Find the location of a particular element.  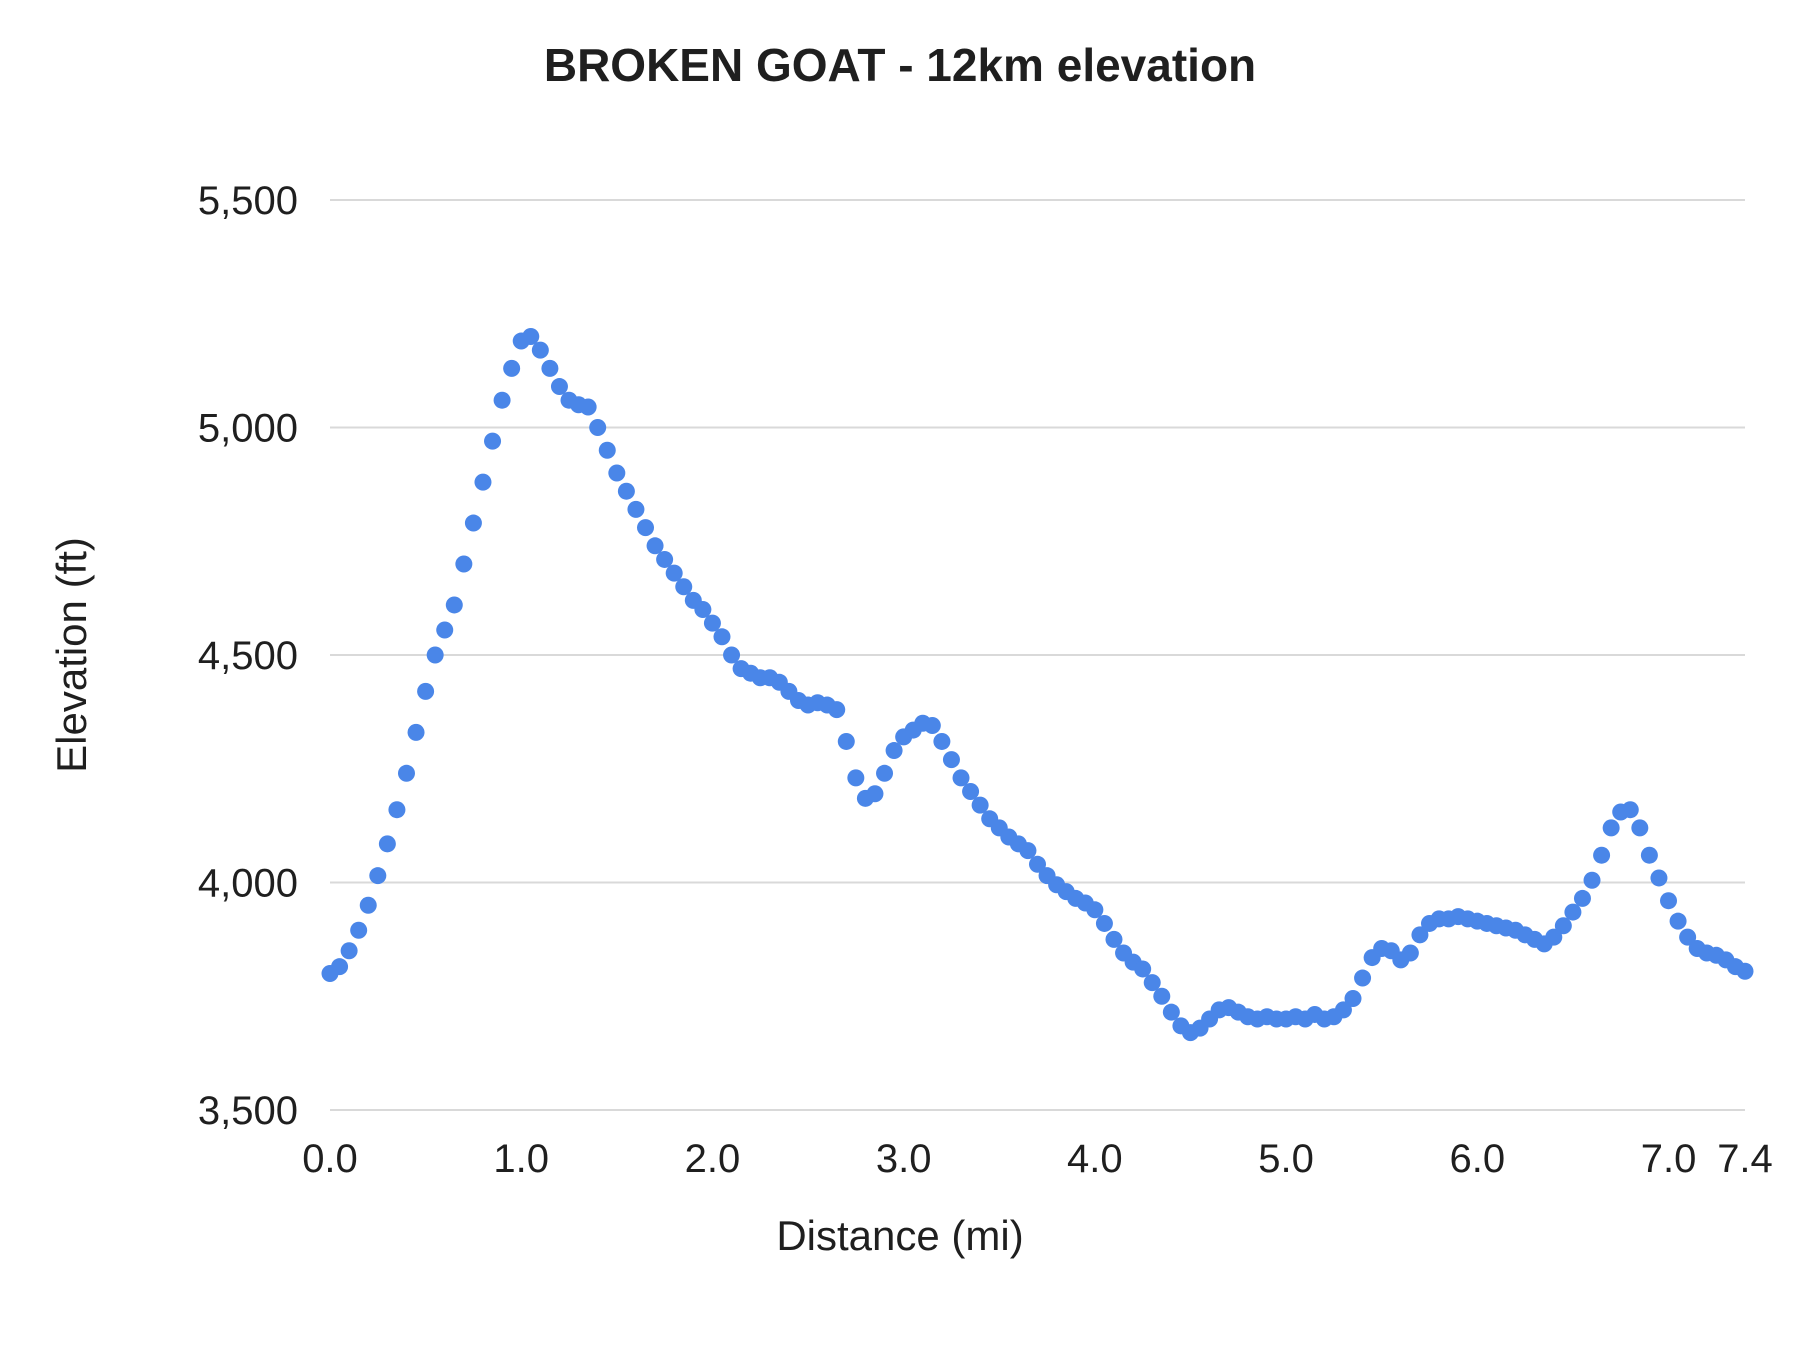

x-tick-label: 5.0 is located at coordinates (1286, 1159).